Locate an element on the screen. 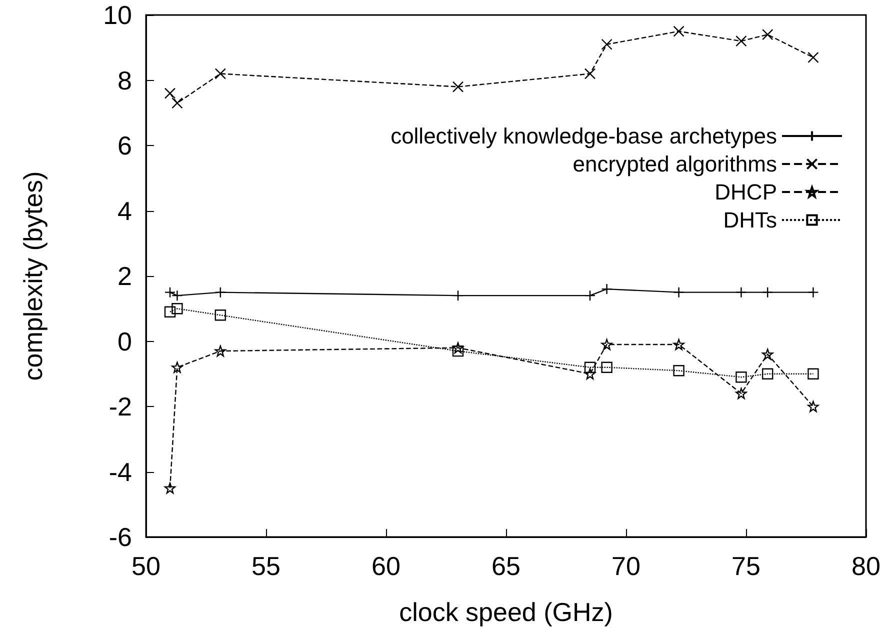 This screenshot has width=888, height=642. legend-label: encrypted algorithms is located at coordinates (674, 164).